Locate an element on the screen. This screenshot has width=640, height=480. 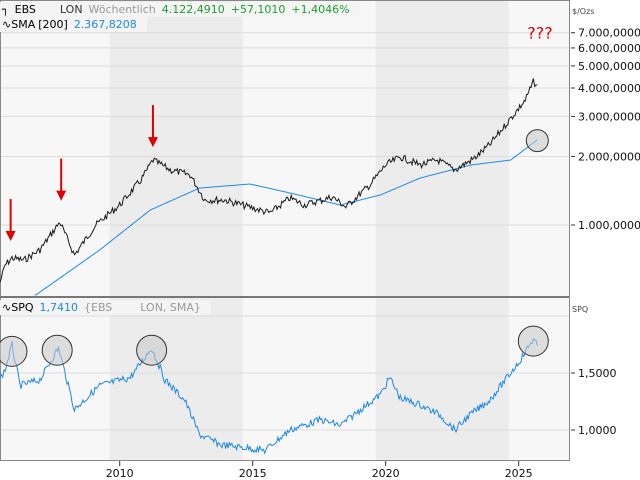
legend-spq: ∿SPQ 1,7410 {EBS LON, SMA} is located at coordinates (105, 307).